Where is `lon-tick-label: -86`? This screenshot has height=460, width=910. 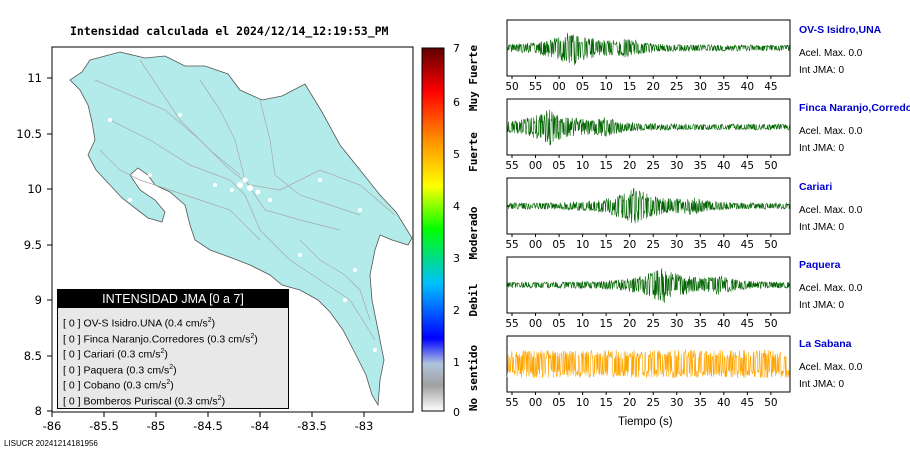 lon-tick-label: -86 is located at coordinates (52, 426).